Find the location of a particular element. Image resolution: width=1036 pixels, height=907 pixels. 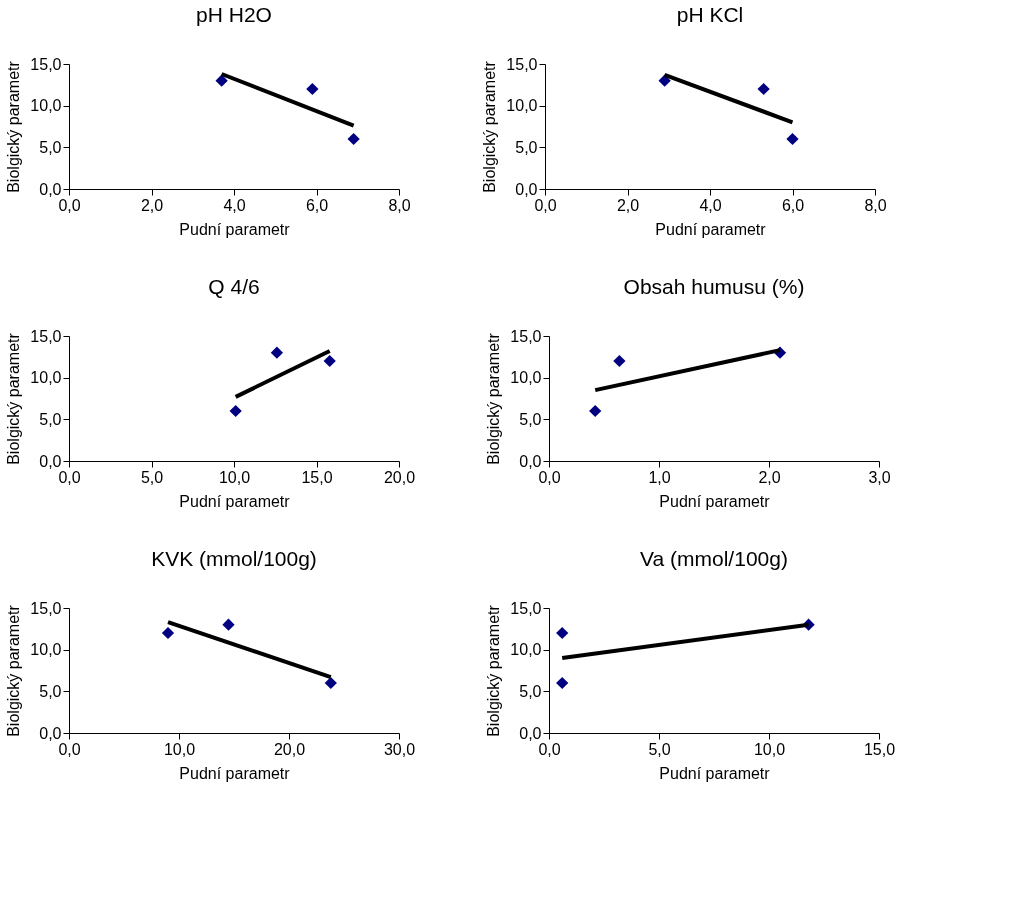

chart-title: Va (mmol/100g) is located at coordinates (714, 558).